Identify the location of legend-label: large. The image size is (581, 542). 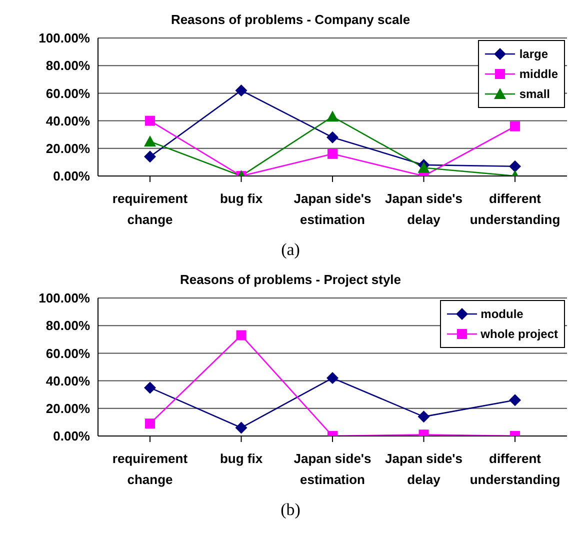
(533, 54).